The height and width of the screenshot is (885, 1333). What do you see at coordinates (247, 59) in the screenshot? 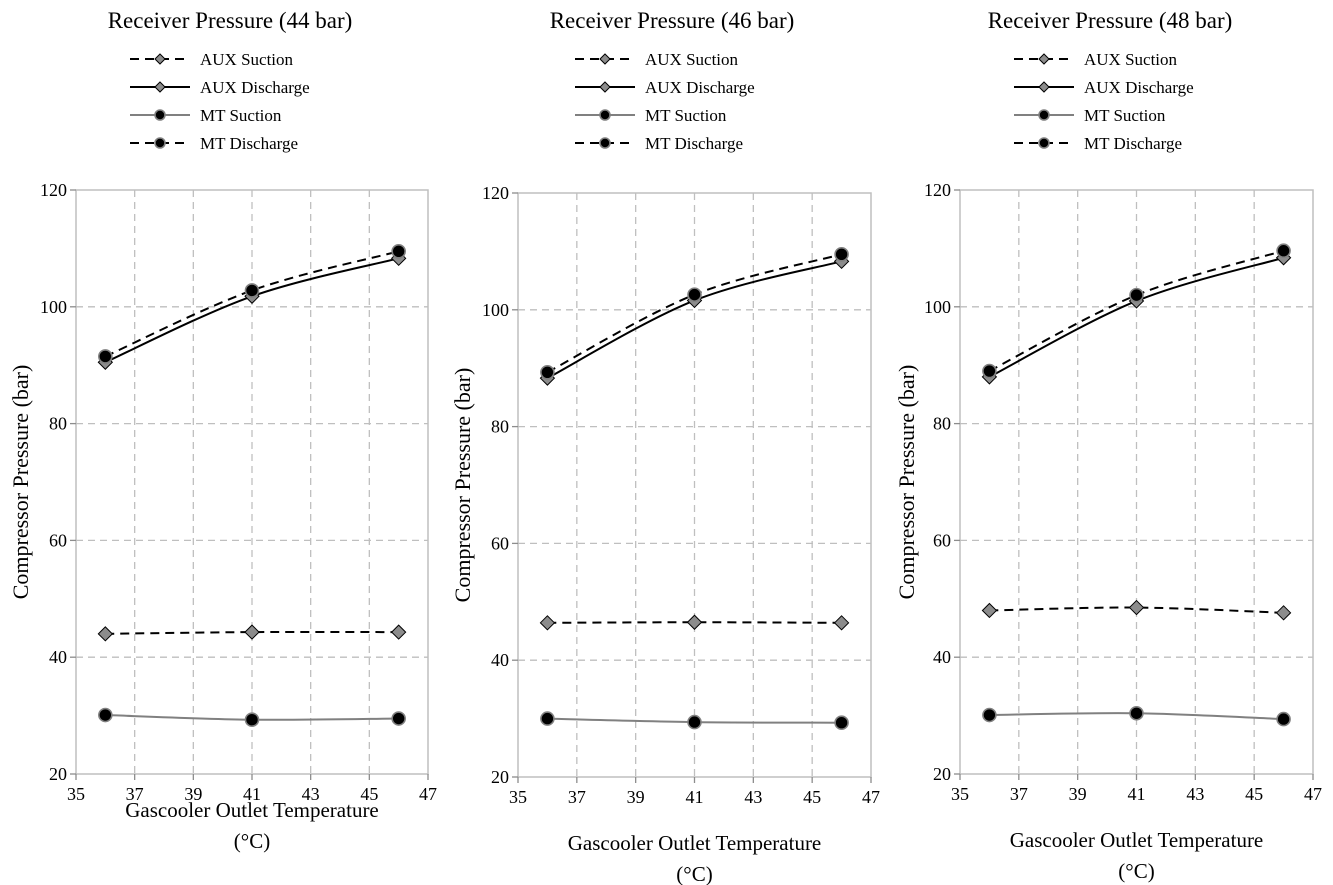
I see `legend-label: AUX Suction` at bounding box center [247, 59].